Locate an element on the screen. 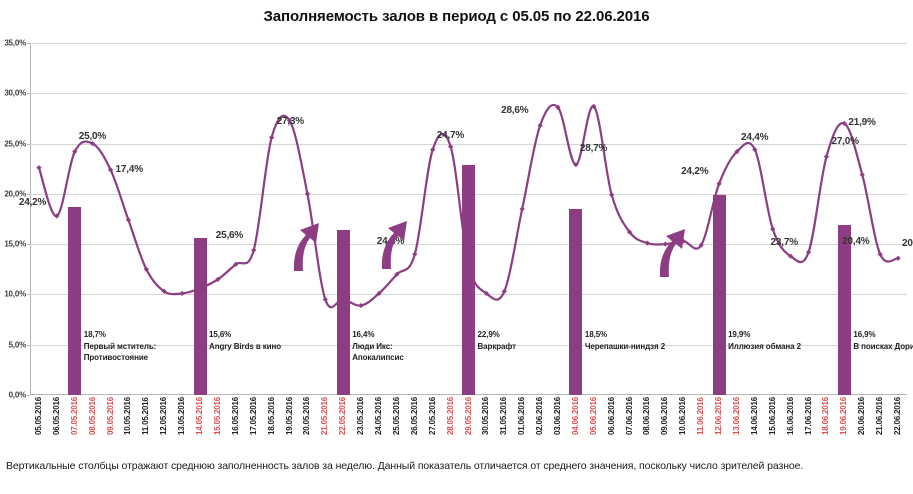 The image size is (913, 494). x-axis-date-label: 10.06.2016 is located at coordinates (683, 416).